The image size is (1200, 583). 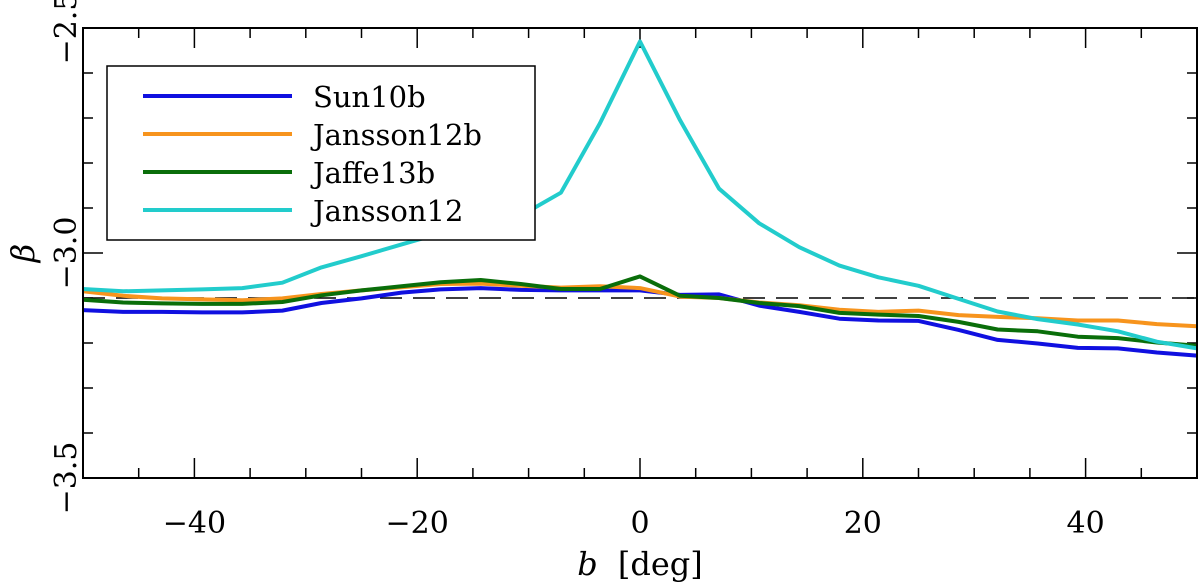 I want to click on x-tick-label: 0, so click(x=639, y=523).